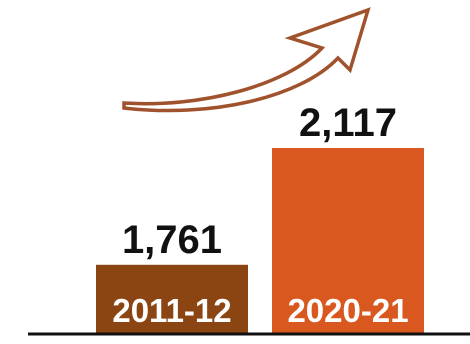 The width and height of the screenshot is (470, 344). Describe the element at coordinates (171, 310) in the screenshot. I see `category-label: 2011-12` at that location.